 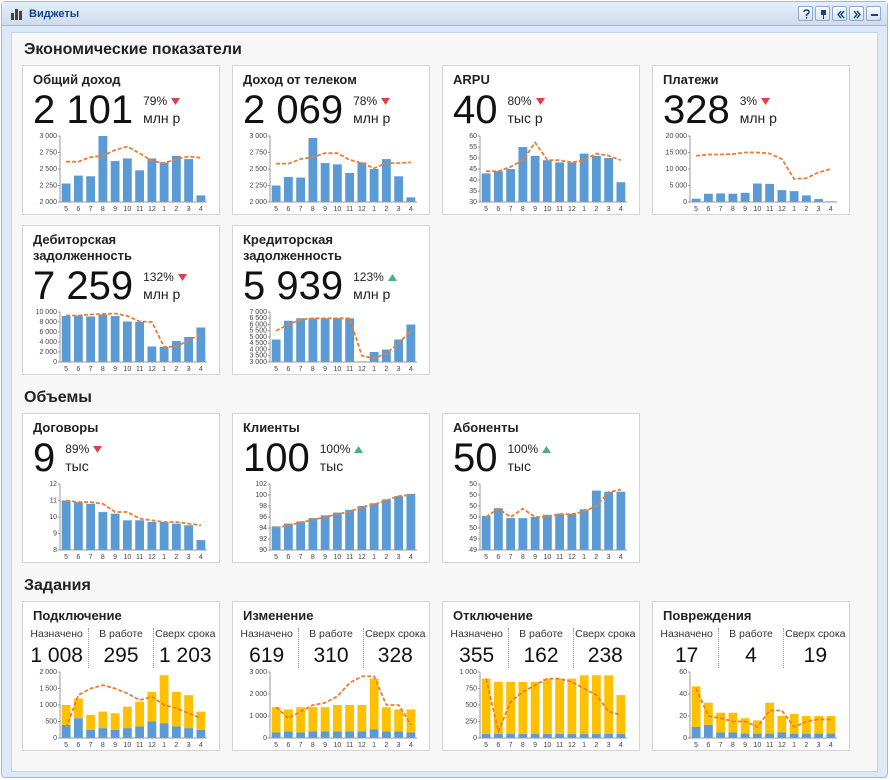 I want to click on value-row: 7 259 132% млн р, so click(x=121, y=286).